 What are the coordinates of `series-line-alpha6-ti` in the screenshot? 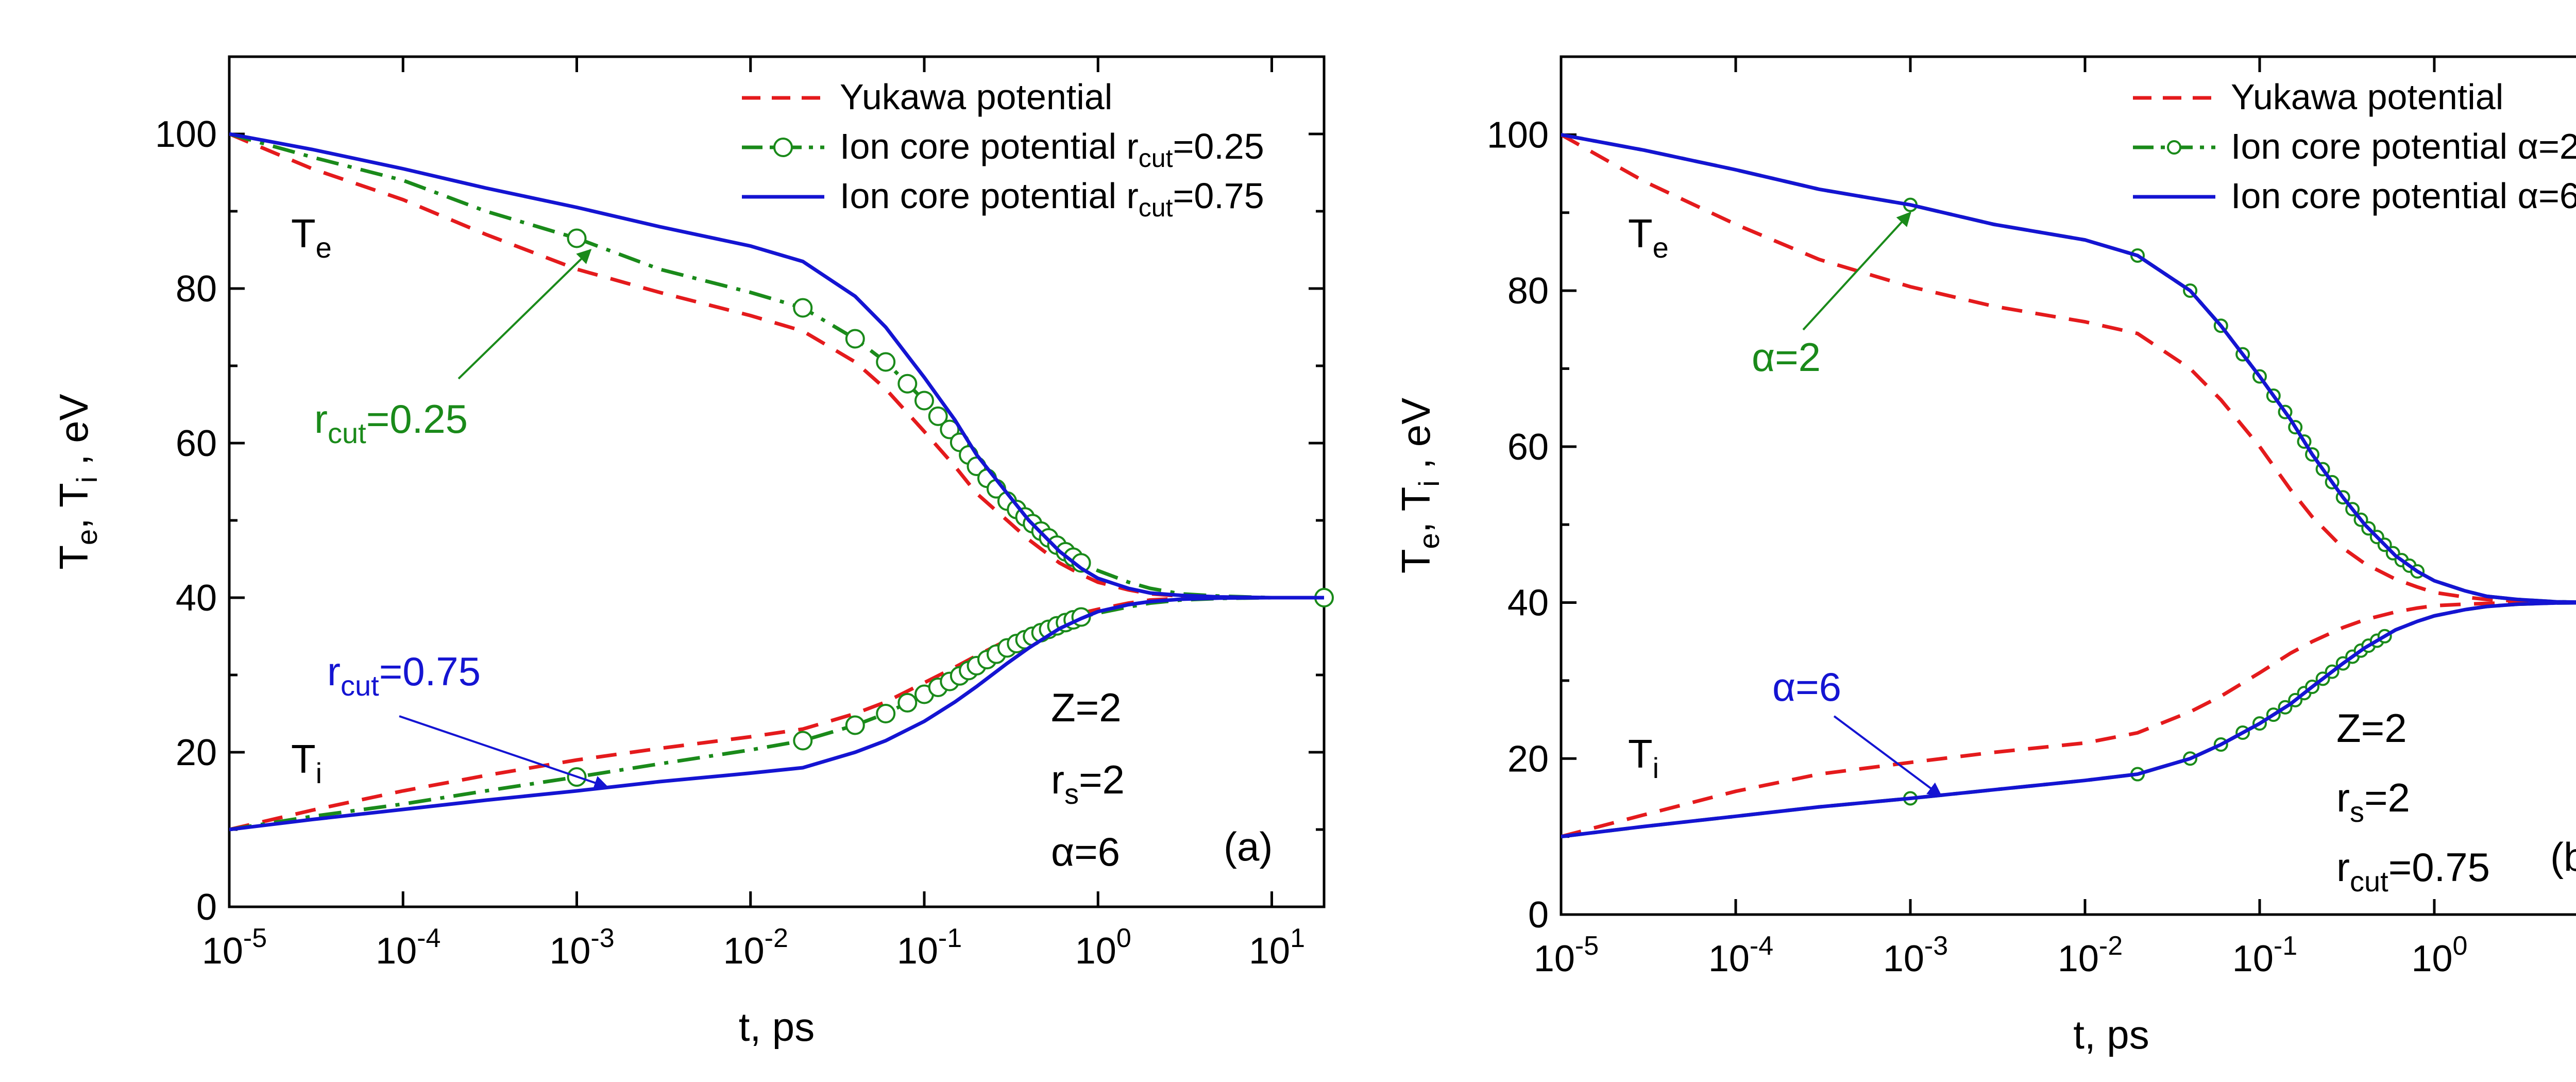 It's located at (2068, 720).